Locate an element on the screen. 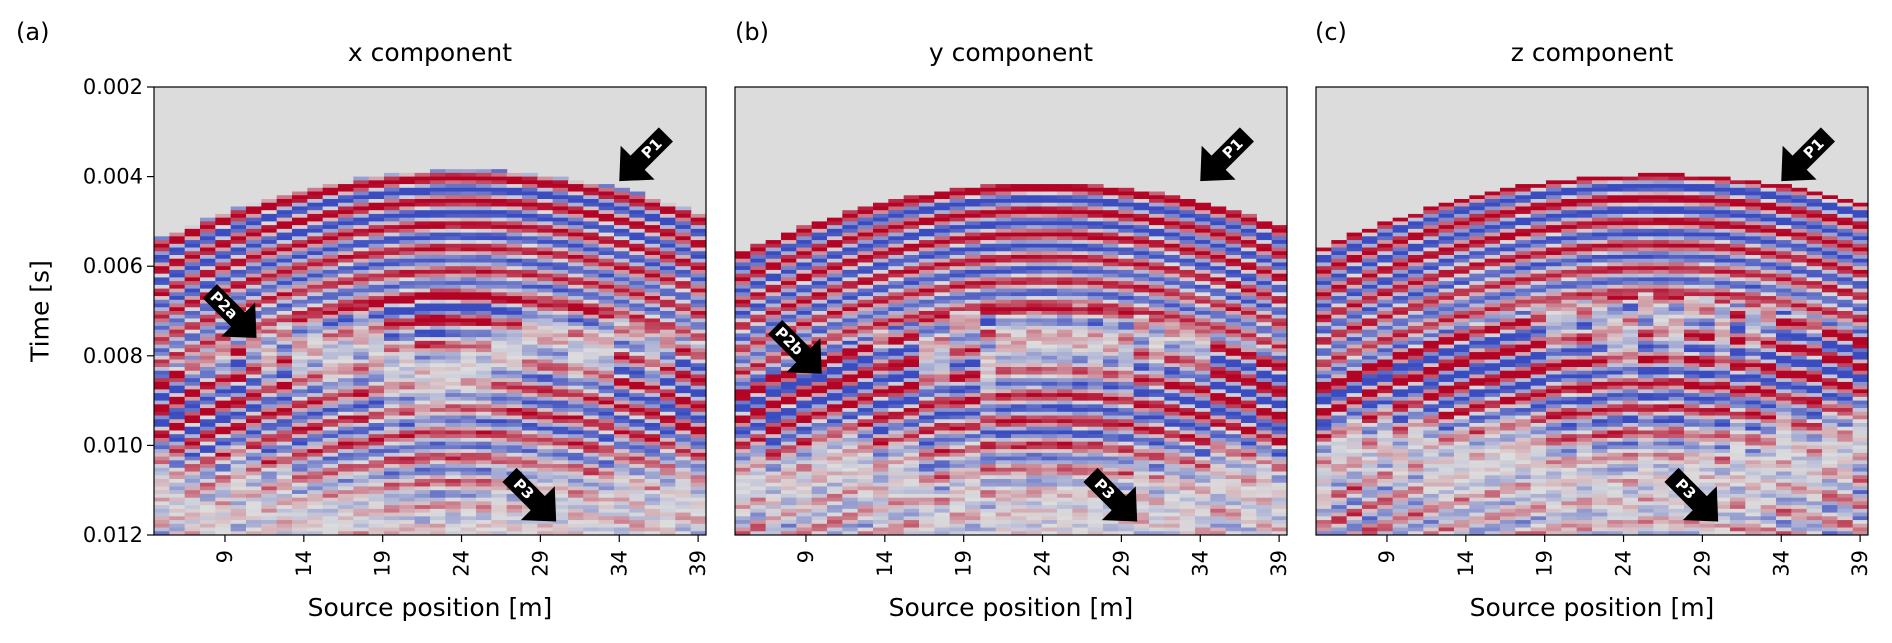  y-tick-label: 0.004 is located at coordinates (113, 177).